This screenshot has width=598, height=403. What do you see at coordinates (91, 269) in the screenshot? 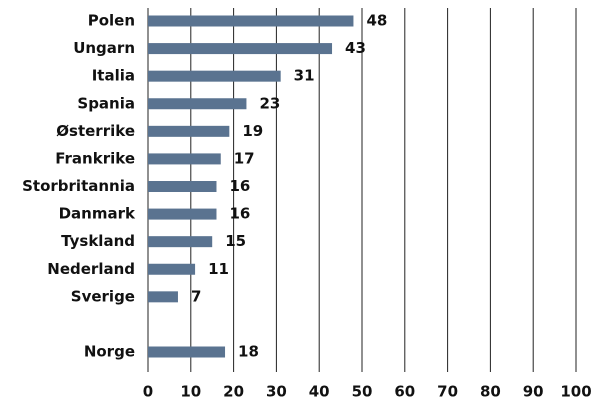
I see `y-tick-label: Nederland` at bounding box center [91, 269].